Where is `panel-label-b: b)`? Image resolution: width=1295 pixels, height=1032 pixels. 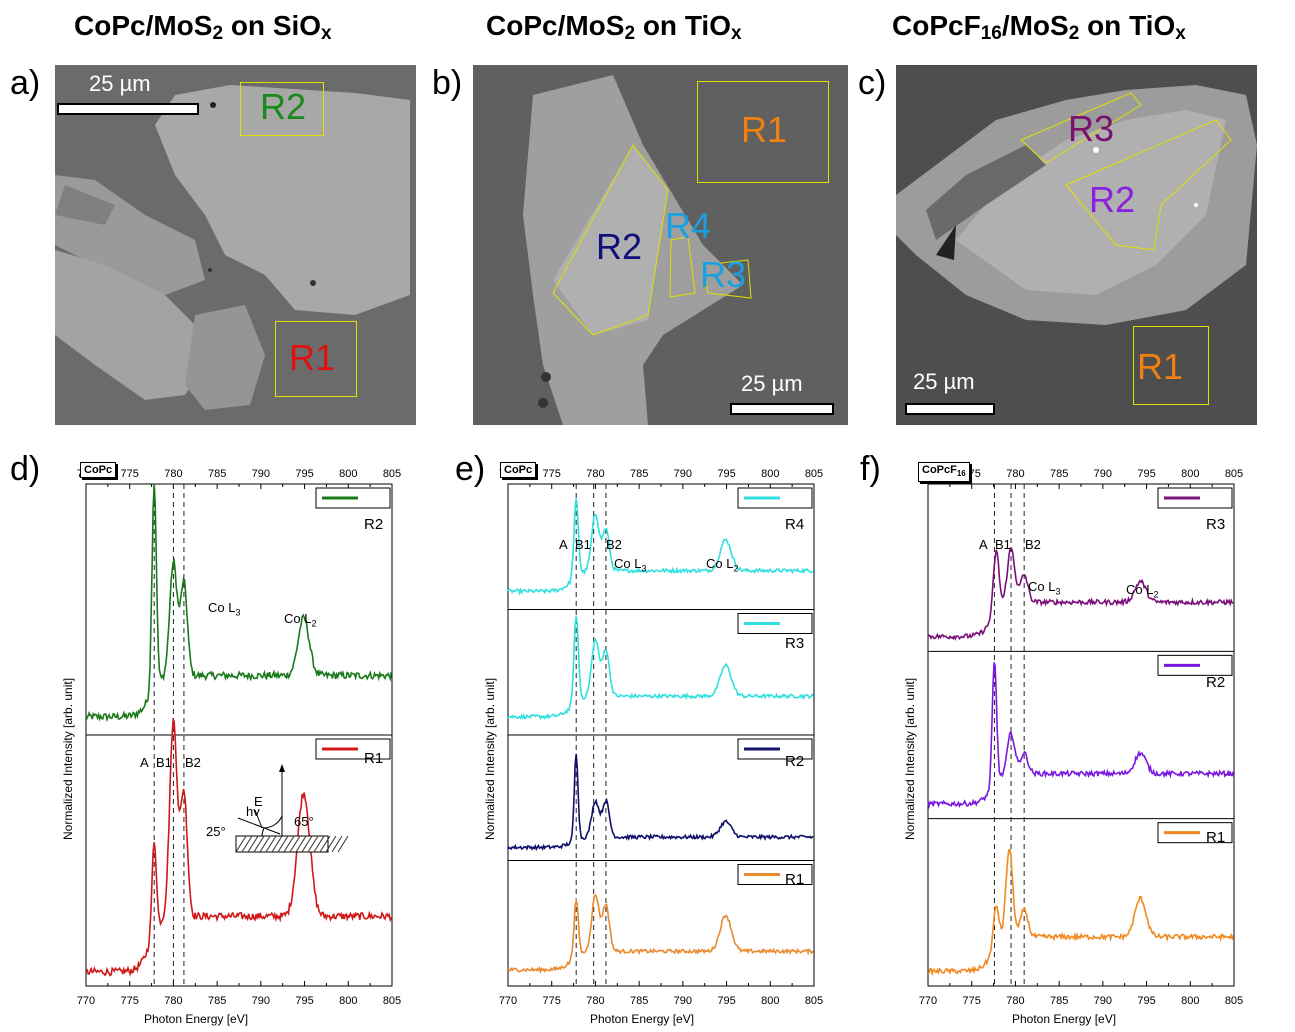
panel-label-b: b) is located at coordinates (447, 83).